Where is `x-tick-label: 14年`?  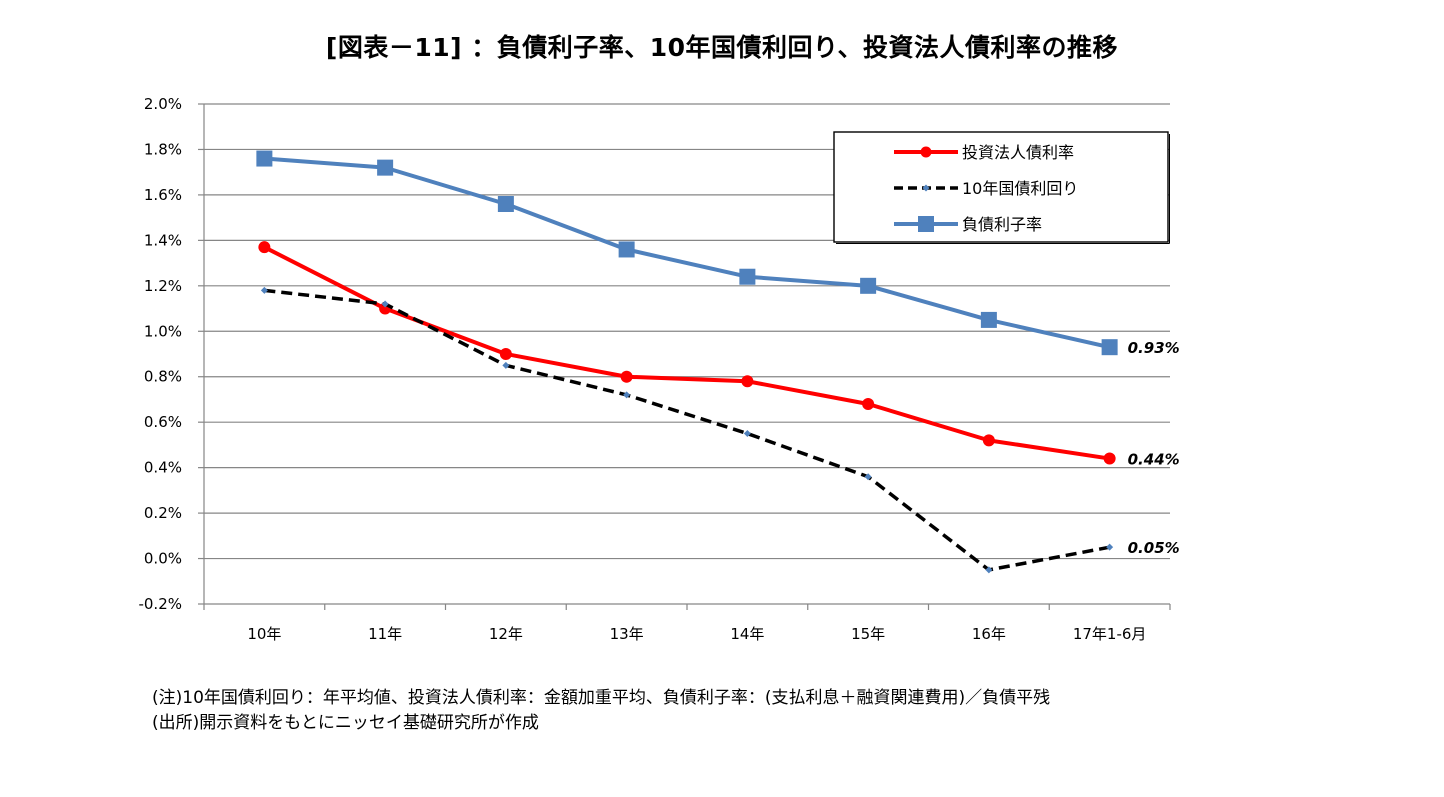
x-tick-label: 14年 is located at coordinates (747, 634).